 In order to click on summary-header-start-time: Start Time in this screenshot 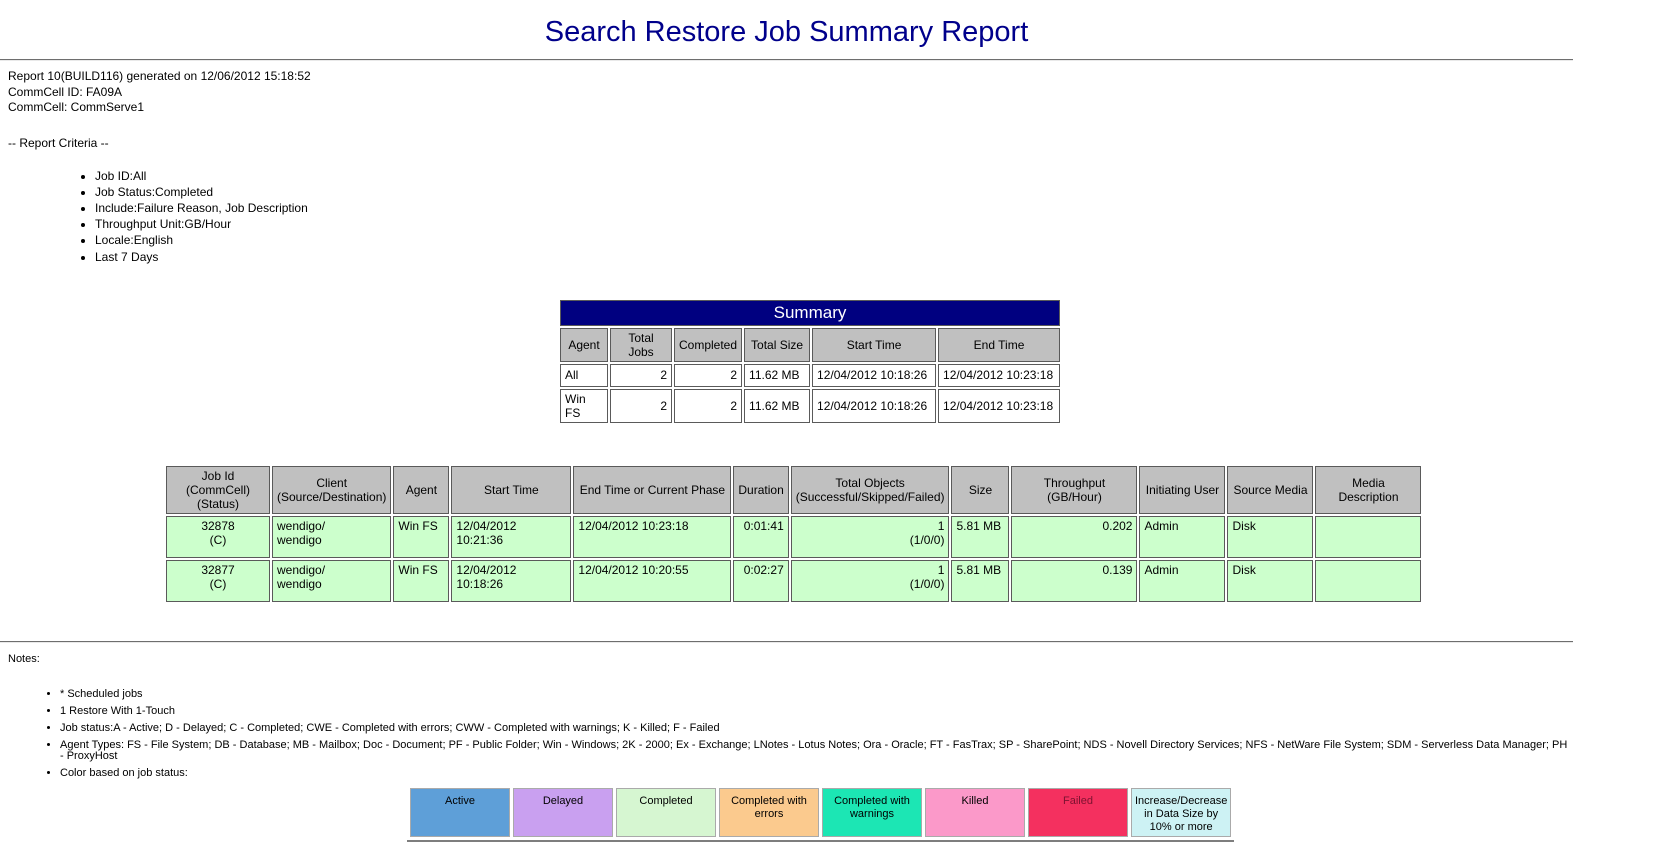, I will do `click(874, 344)`.